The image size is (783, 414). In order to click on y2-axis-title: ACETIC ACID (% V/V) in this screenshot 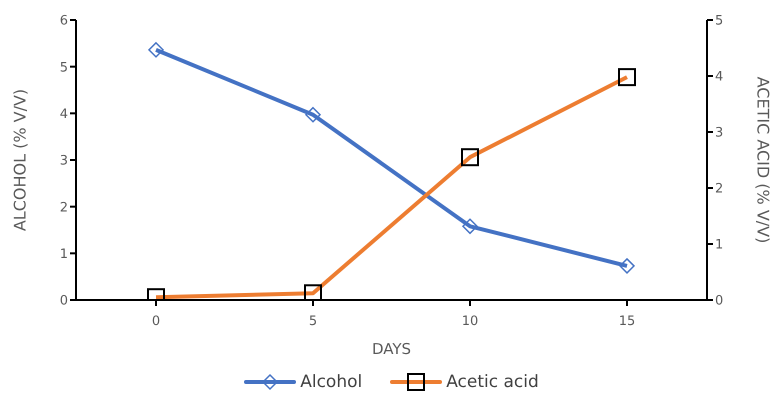, I will do `click(762, 160)`.